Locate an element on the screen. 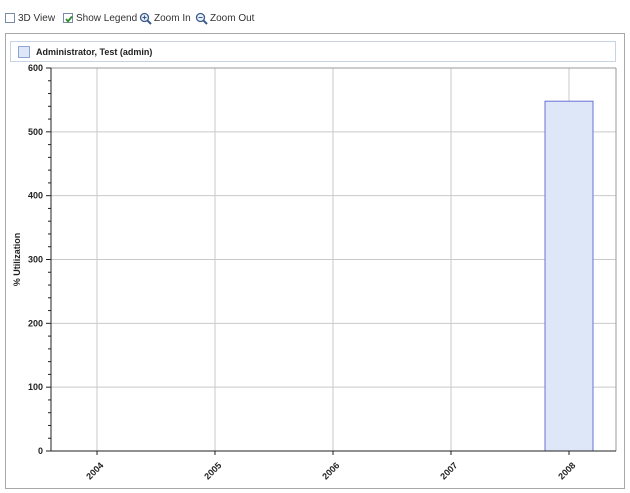 The width and height of the screenshot is (630, 493). x-tick-label: 2005 is located at coordinates (212, 470).